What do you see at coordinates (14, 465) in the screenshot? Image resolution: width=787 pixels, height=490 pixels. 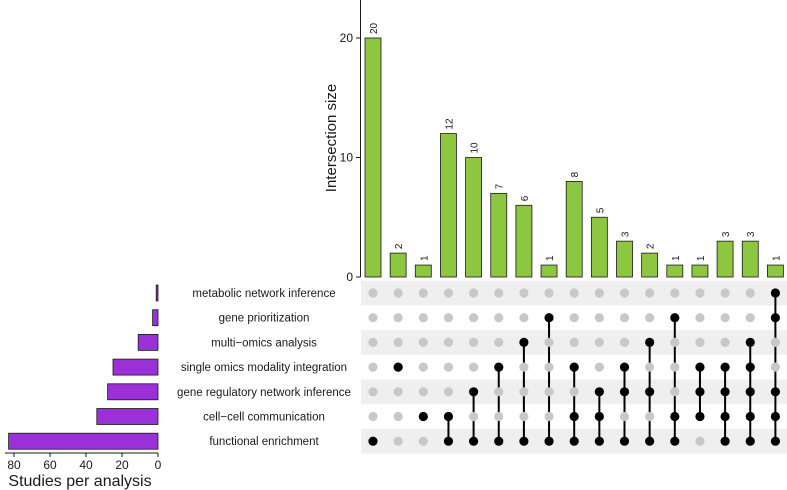 I see `set-size-x-tick-label: 80` at bounding box center [14, 465].